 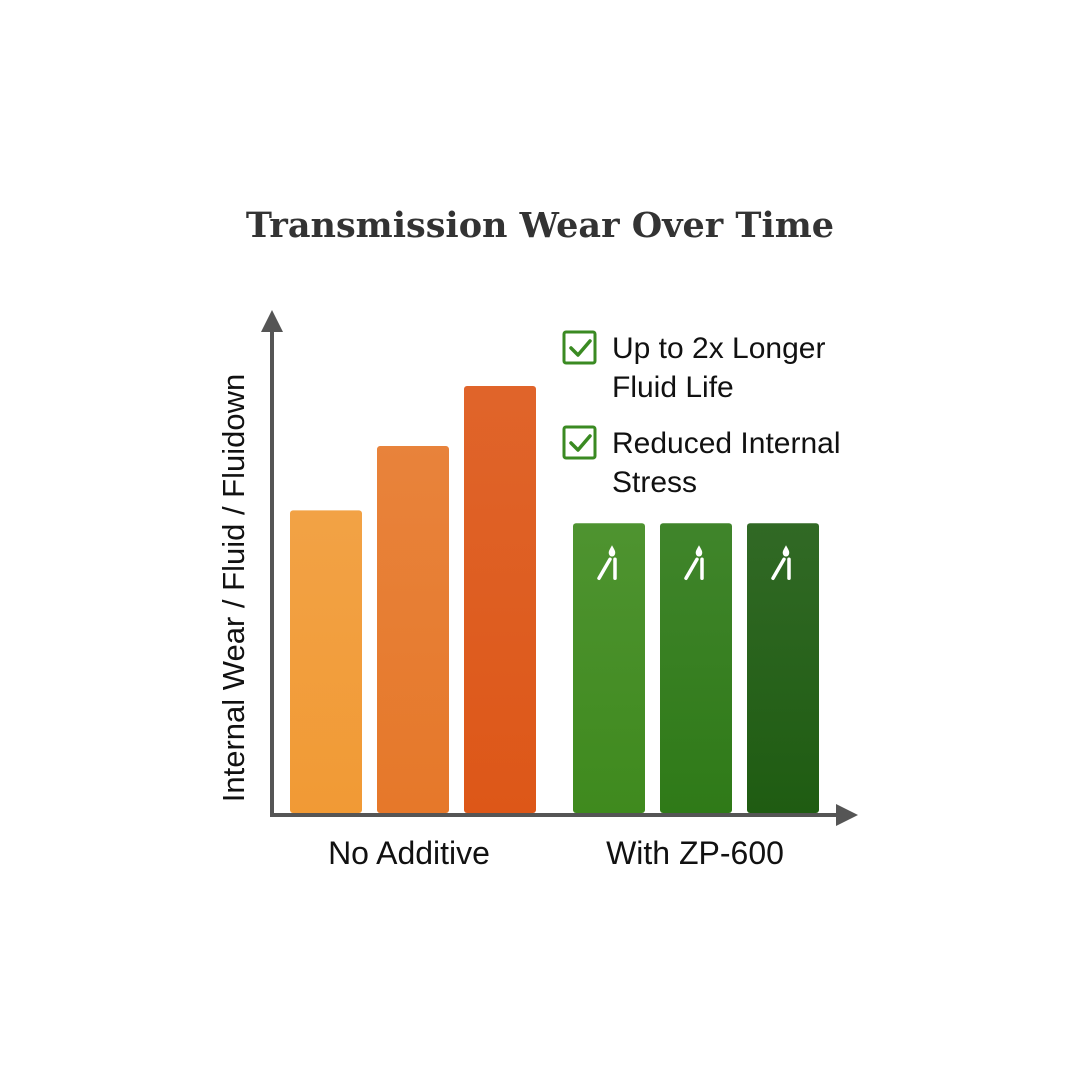 What do you see at coordinates (272, 321) in the screenshot?
I see `y-axis-arrow` at bounding box center [272, 321].